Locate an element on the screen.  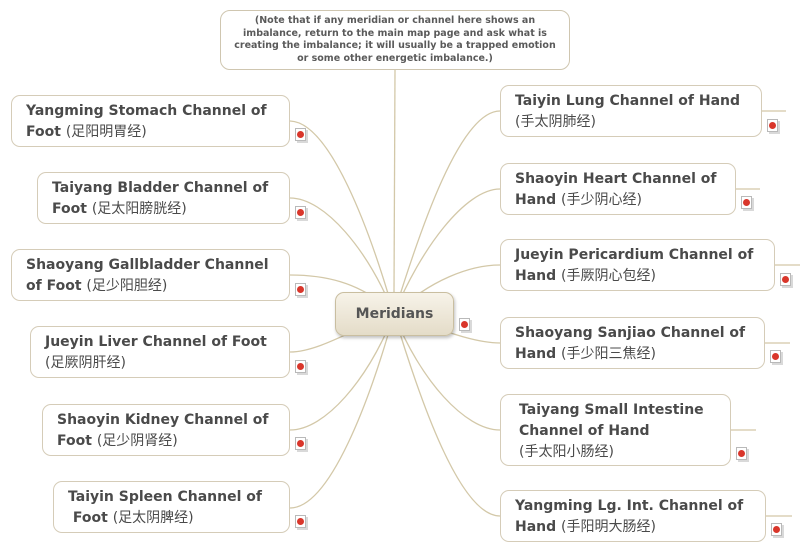
topic-label-line1: Jueyin Pericardium Channel of is located at coordinates (634, 255).